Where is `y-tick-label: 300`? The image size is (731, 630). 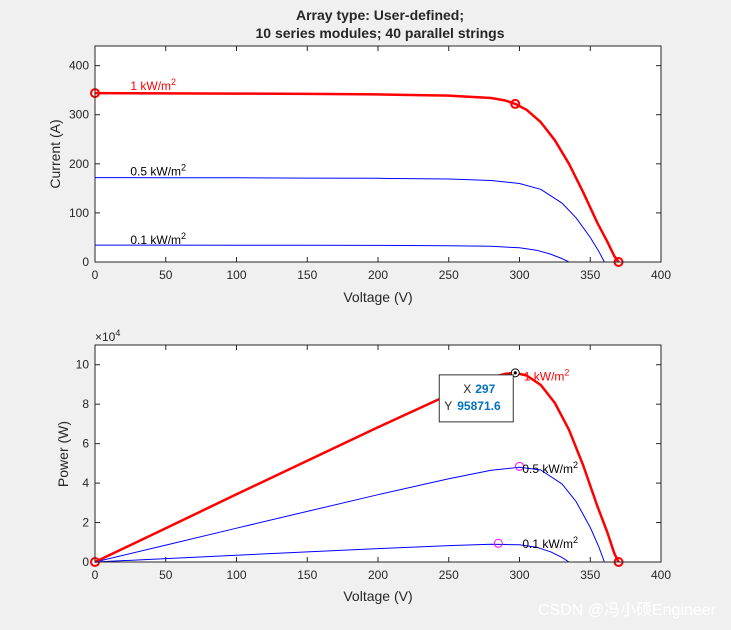 y-tick-label: 300 is located at coordinates (79, 115).